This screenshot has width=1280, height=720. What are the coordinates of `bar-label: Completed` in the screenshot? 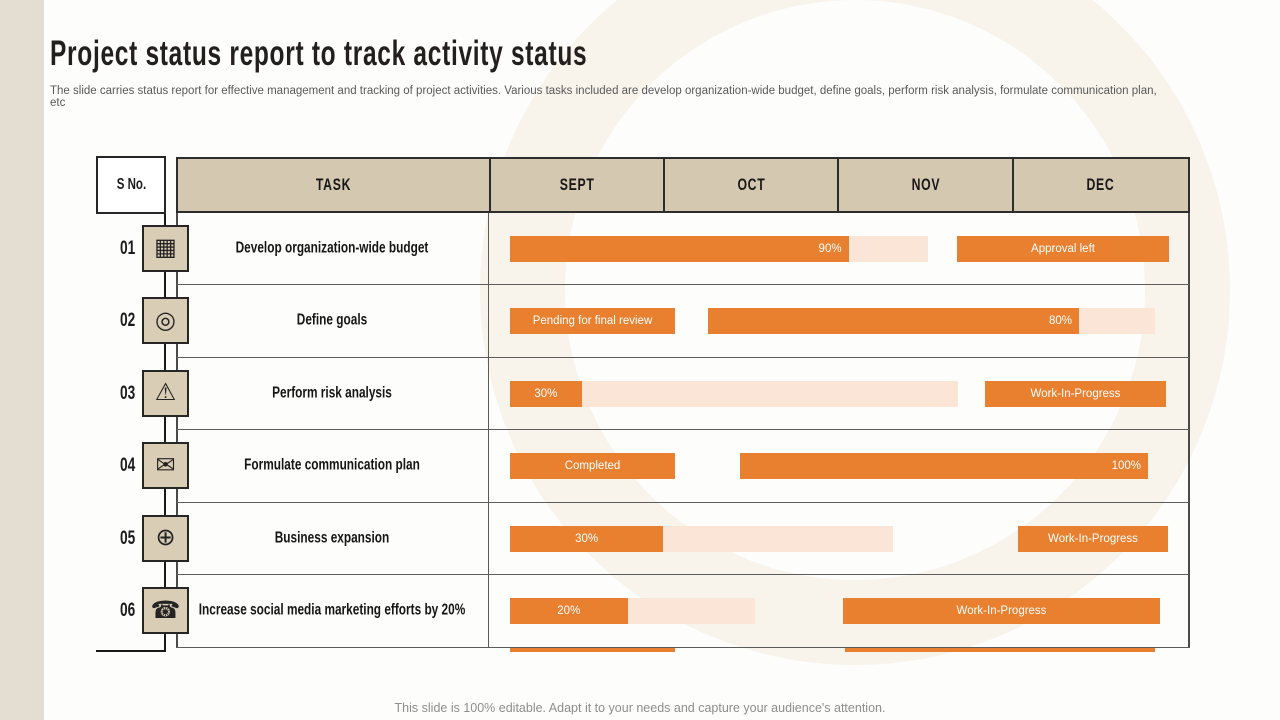 It's located at (592, 466).